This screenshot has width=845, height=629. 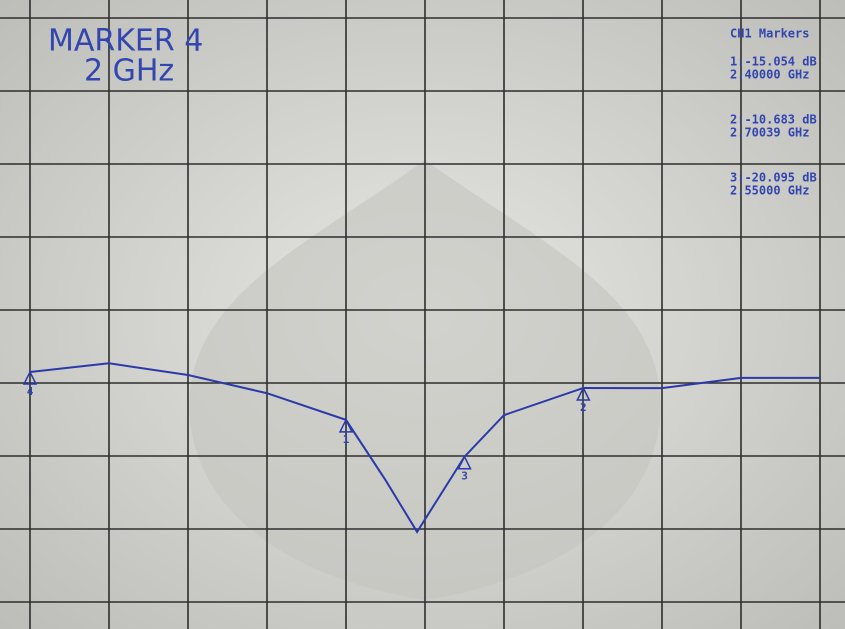 I want to click on marker-panel-title: CH1 Markers, so click(x=769, y=34).